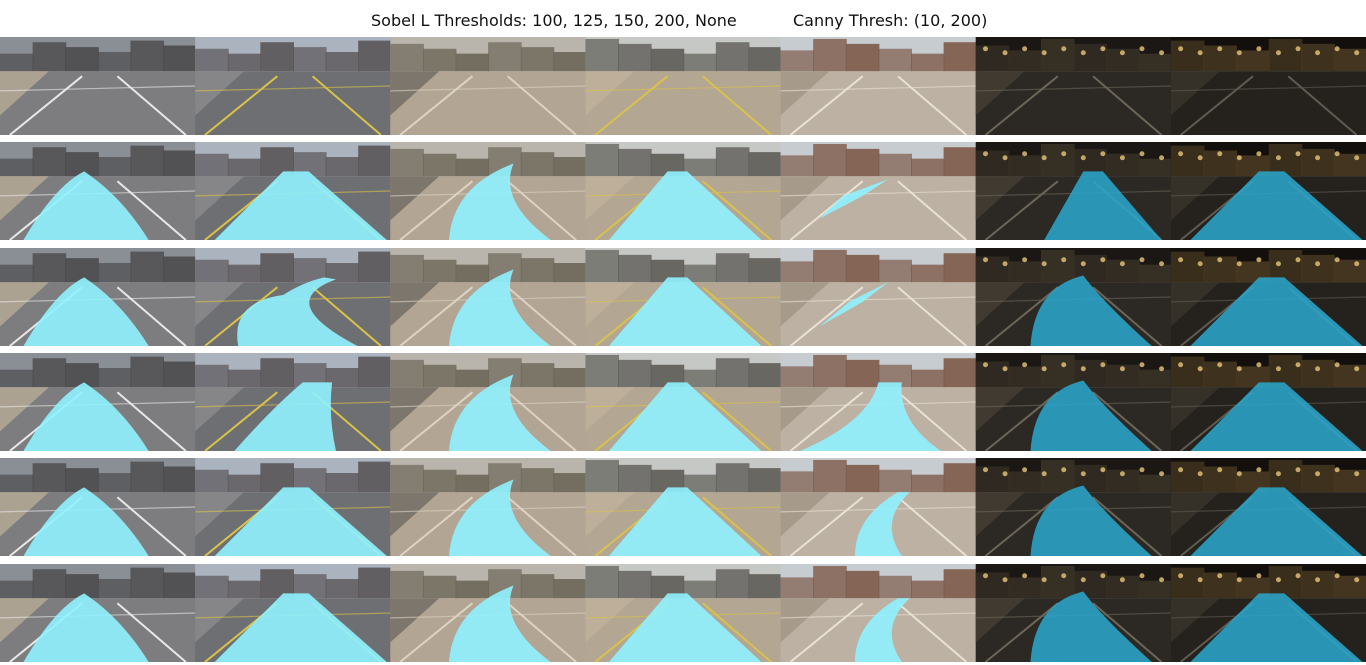  I want to click on grid-row-1-original, so click(683, 86).